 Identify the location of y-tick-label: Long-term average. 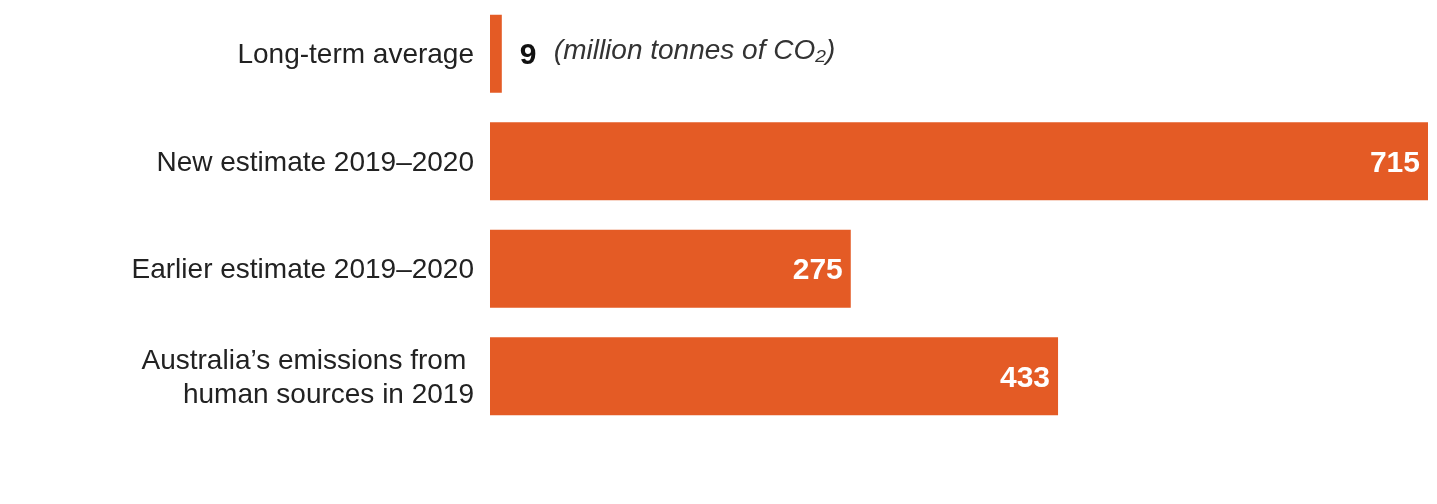
(355, 54).